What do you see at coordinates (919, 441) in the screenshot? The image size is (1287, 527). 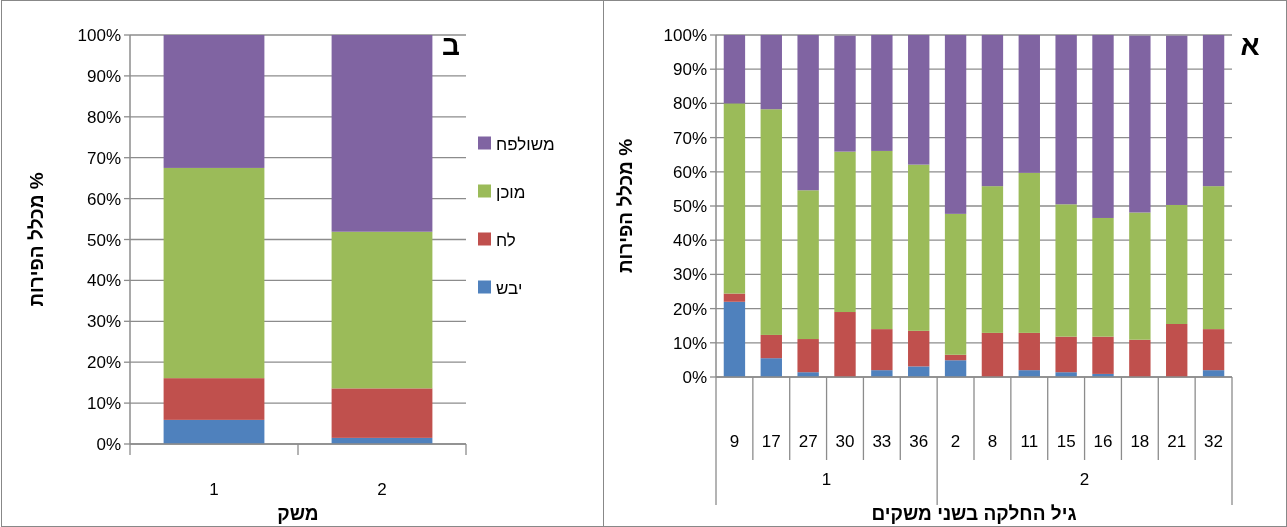 I see `x-tick-label: 36` at bounding box center [919, 441].